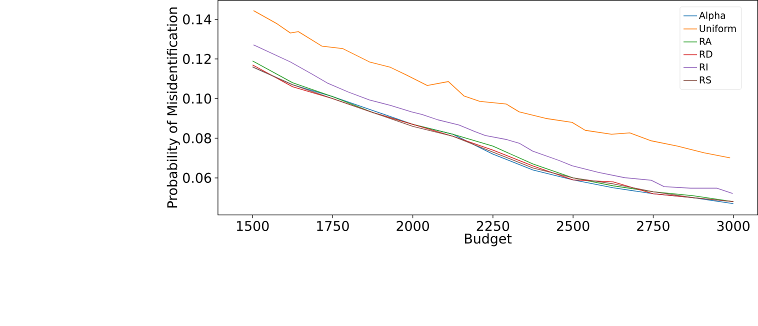  What do you see at coordinates (706, 54) in the screenshot?
I see `legend-label: RD` at bounding box center [706, 54].